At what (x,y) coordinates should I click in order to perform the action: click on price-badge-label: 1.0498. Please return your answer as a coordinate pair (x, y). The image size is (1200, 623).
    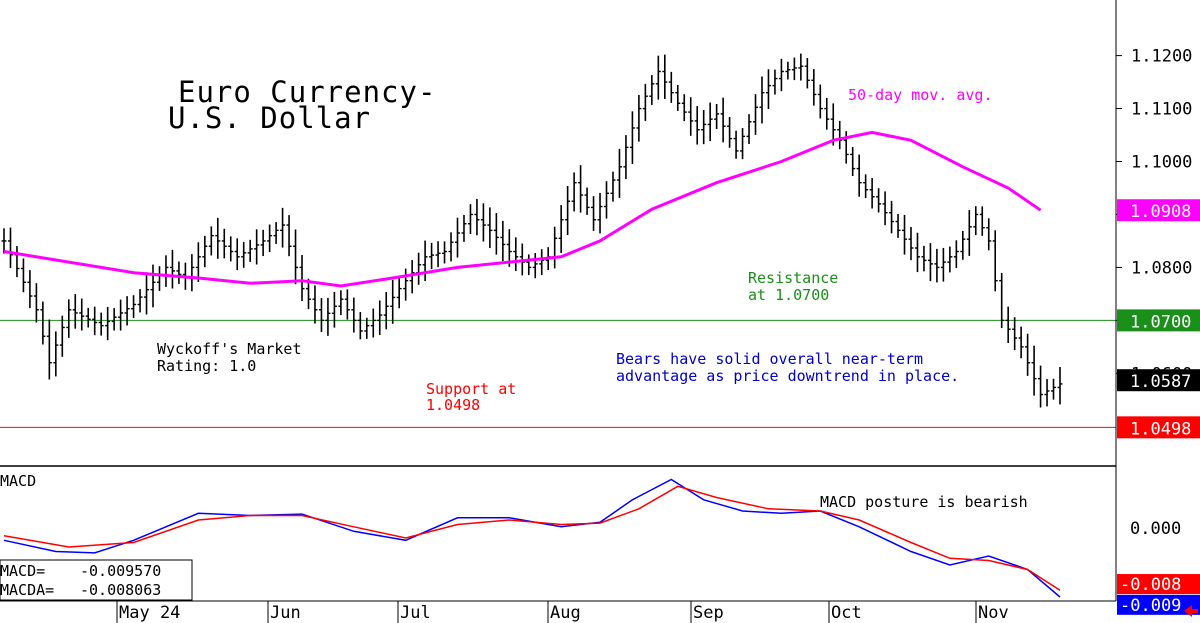
    Looking at the image, I should click on (1160, 429).